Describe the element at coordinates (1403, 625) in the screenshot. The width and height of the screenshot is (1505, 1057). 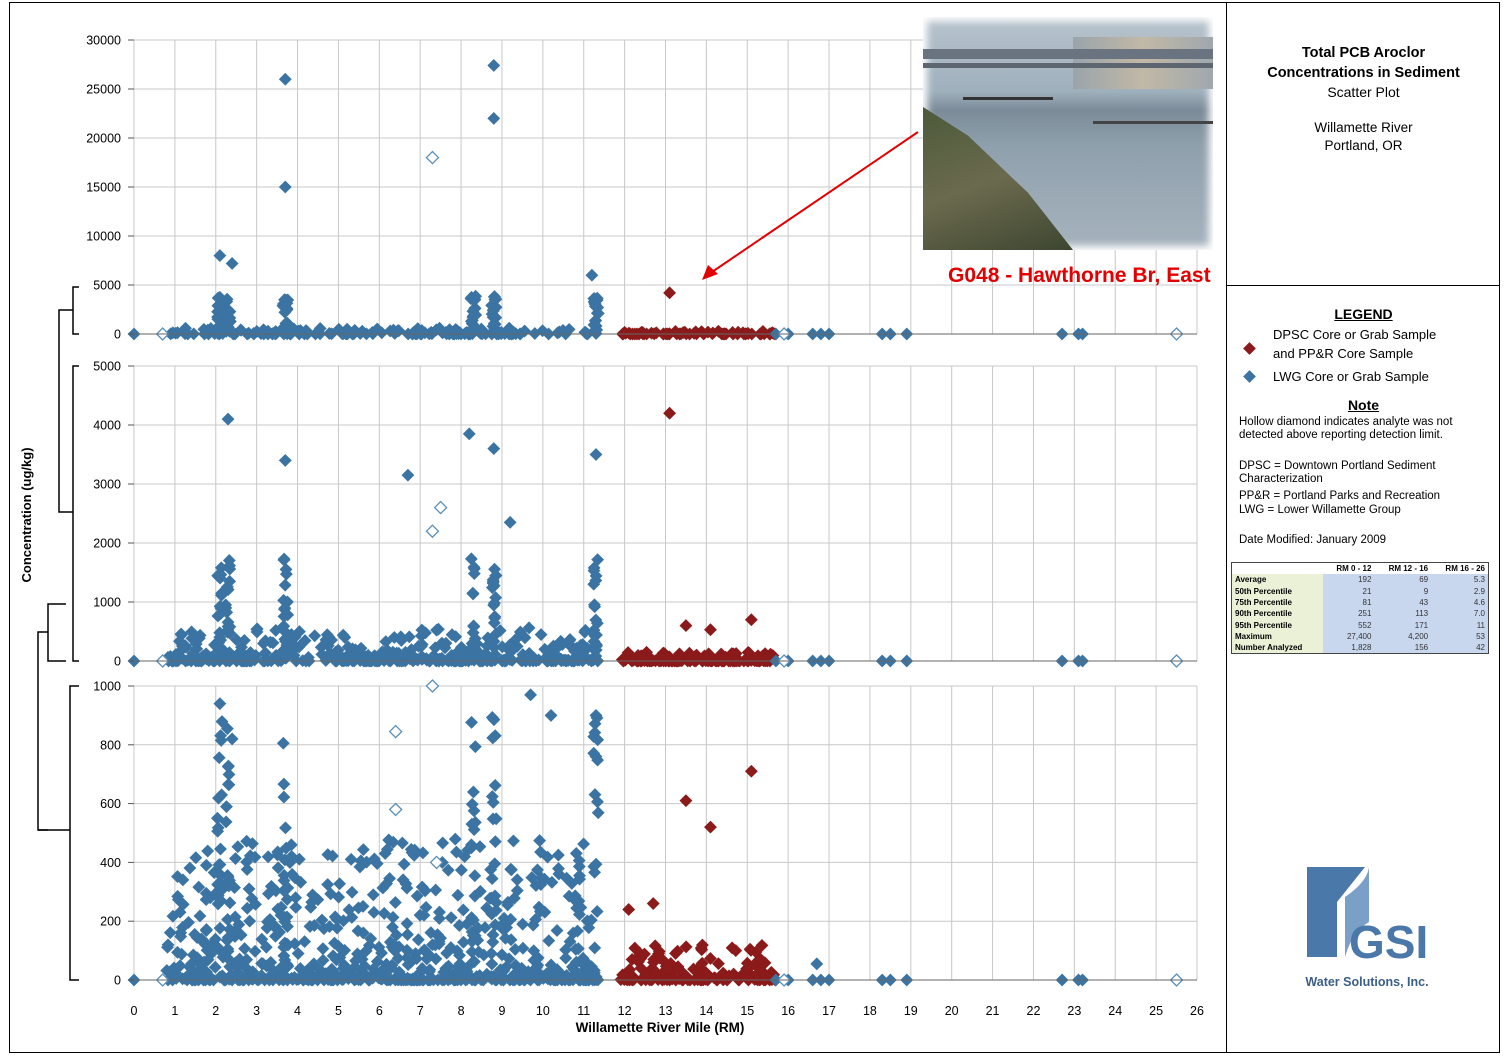
I see `stats-cell: 171` at that location.